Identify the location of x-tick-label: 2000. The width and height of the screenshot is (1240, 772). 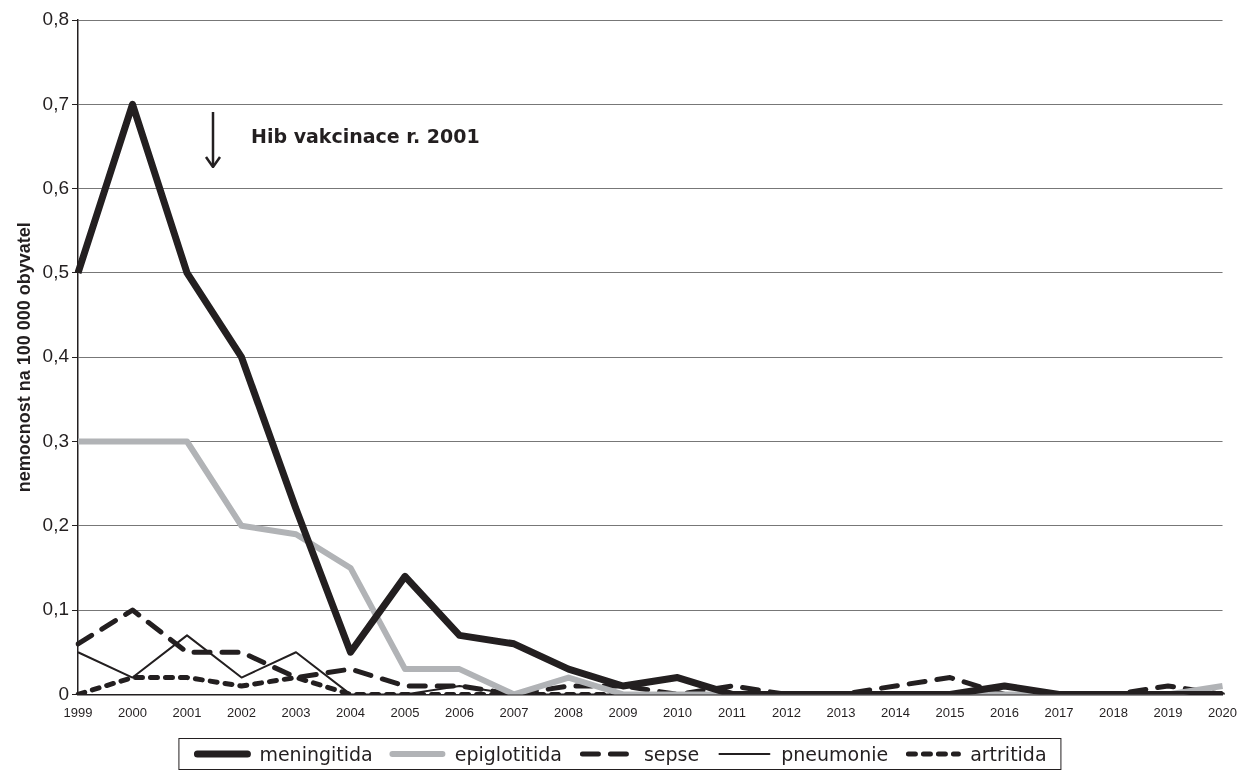
(132, 712).